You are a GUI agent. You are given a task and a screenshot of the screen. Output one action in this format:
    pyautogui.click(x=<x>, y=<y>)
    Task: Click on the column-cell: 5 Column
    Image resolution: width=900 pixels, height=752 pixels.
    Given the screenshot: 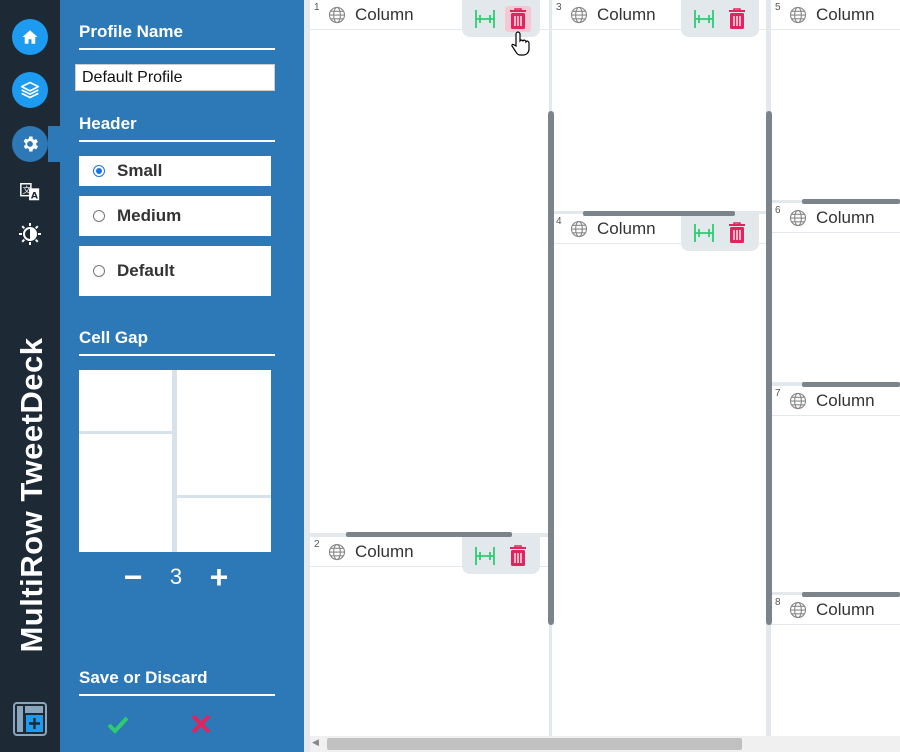 What is the action you would take?
    pyautogui.click(x=835, y=100)
    